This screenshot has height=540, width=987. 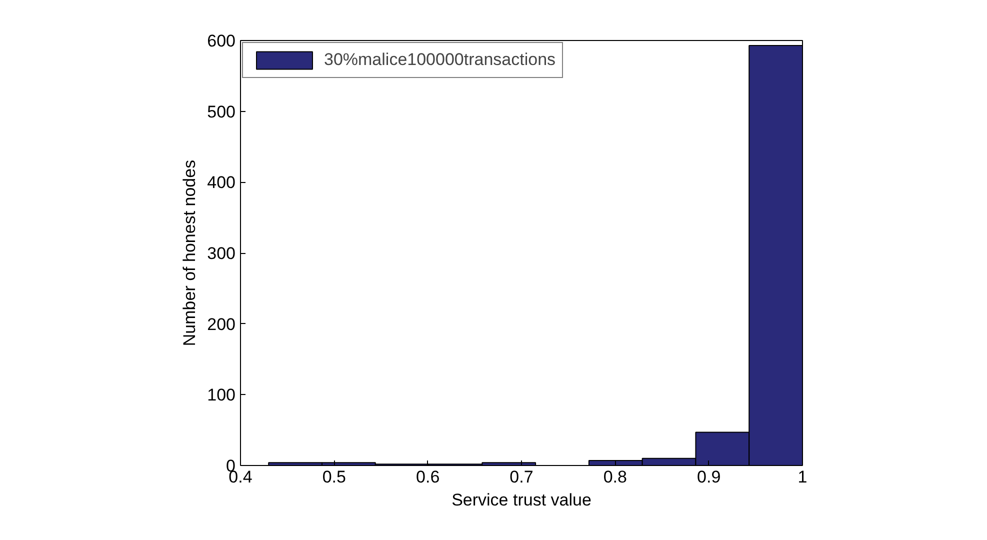 I want to click on x-tick-label: 0.9, so click(x=709, y=477).